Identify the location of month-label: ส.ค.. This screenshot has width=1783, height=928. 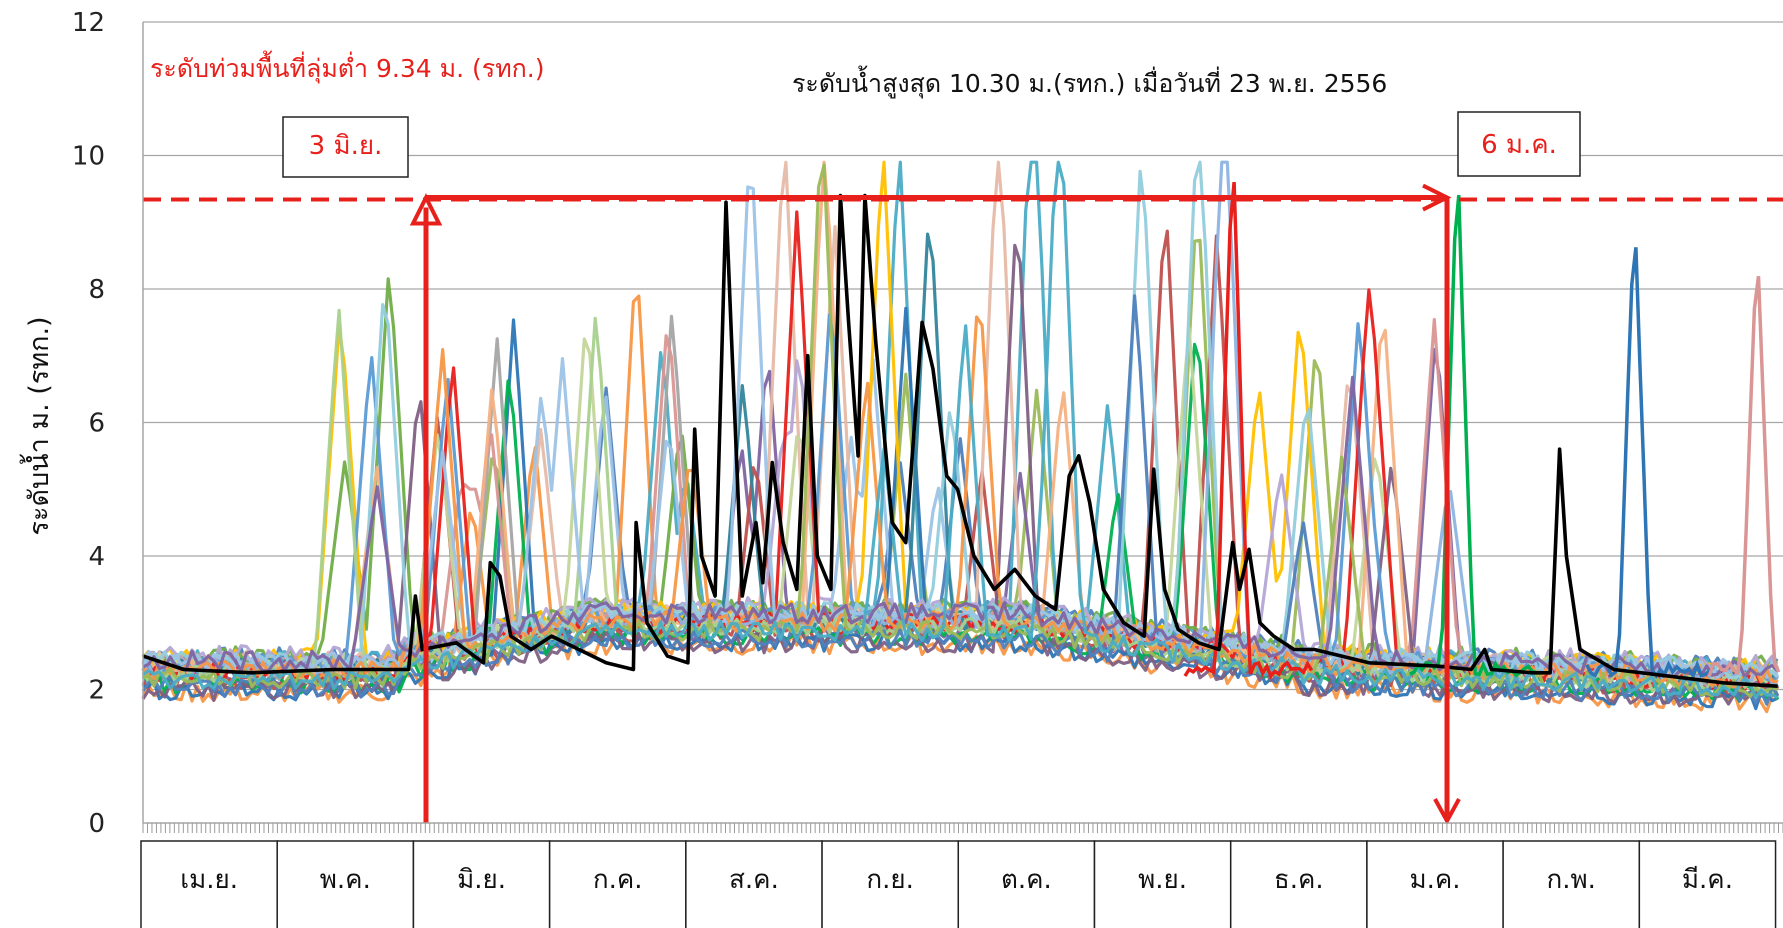
(754, 880).